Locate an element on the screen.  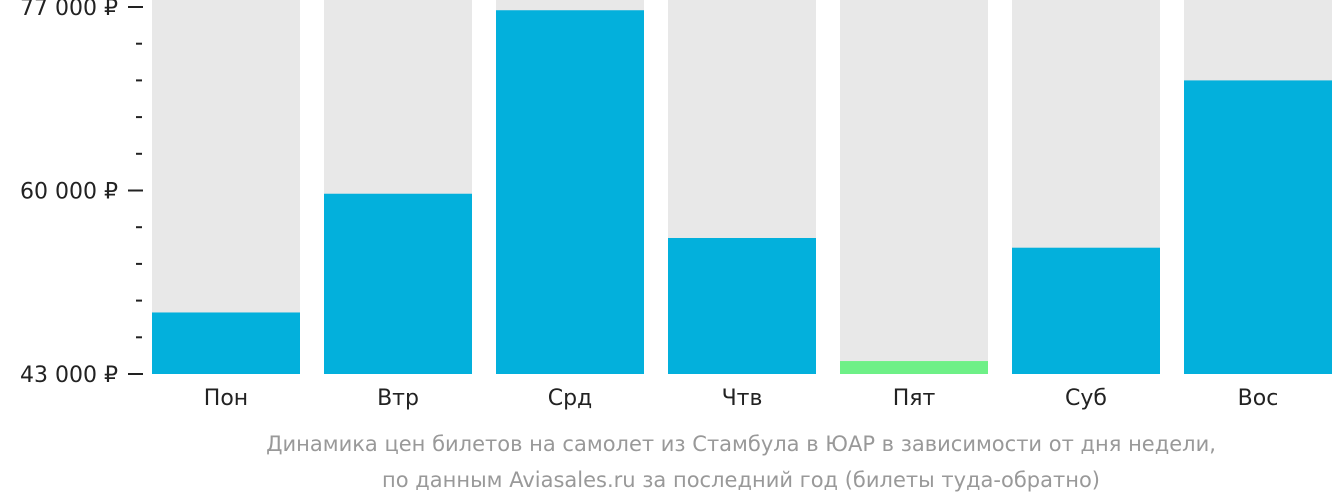
x-tick-label: Чтв is located at coordinates (742, 398).